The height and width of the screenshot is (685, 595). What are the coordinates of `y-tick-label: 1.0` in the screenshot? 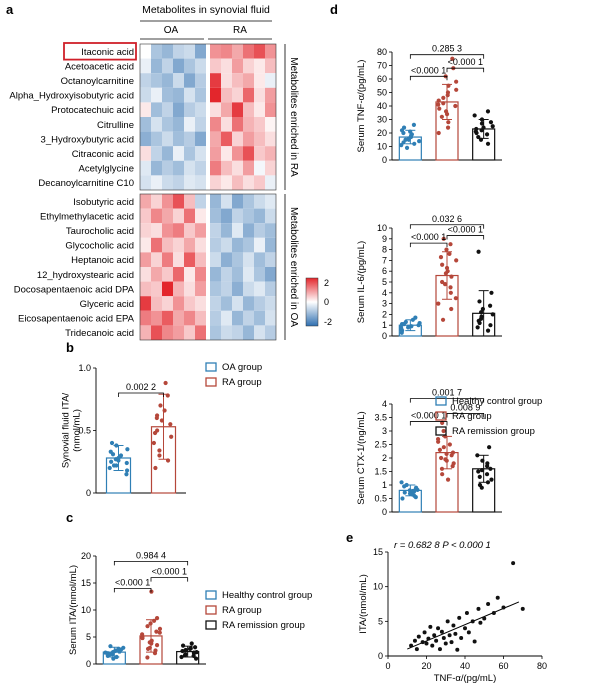 It's located at (84, 368).